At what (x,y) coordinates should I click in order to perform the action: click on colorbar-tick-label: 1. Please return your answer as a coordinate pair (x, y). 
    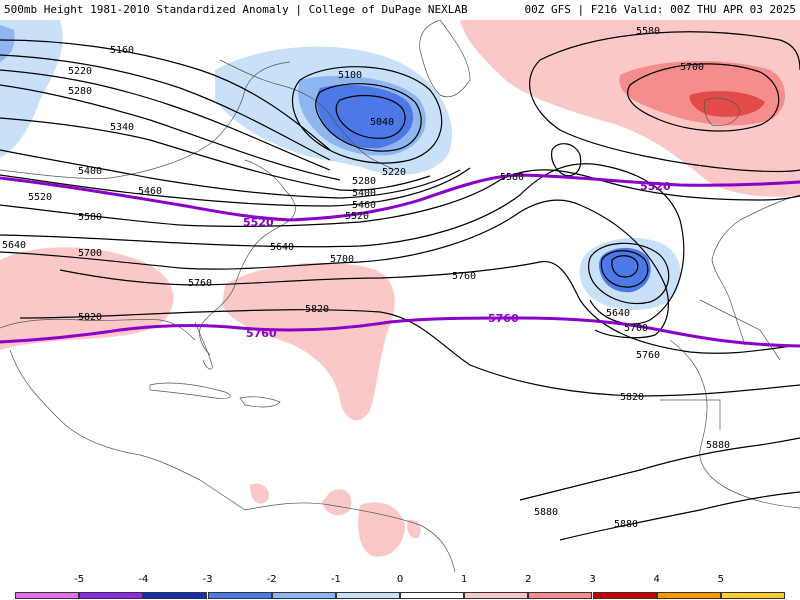
    Looking at the image, I should click on (464, 579).